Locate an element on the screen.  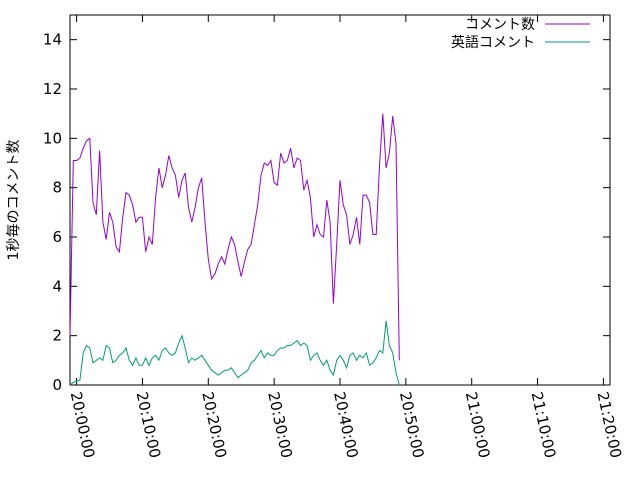
x-tick-label: 20:30:00 is located at coordinates (280, 425).